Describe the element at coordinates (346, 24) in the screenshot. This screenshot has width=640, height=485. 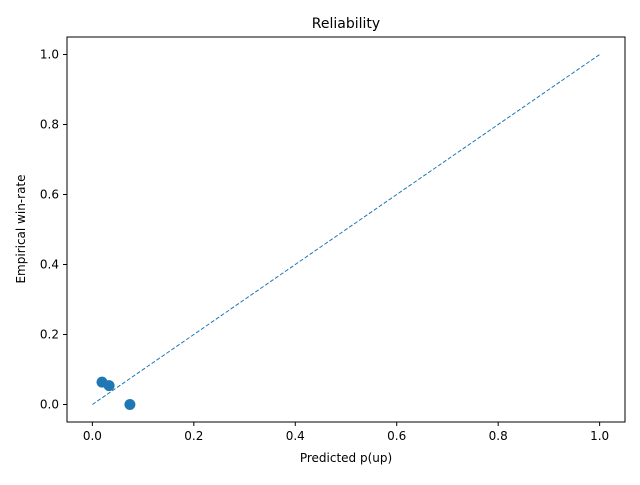
I see `chart-title: Reliability` at that location.